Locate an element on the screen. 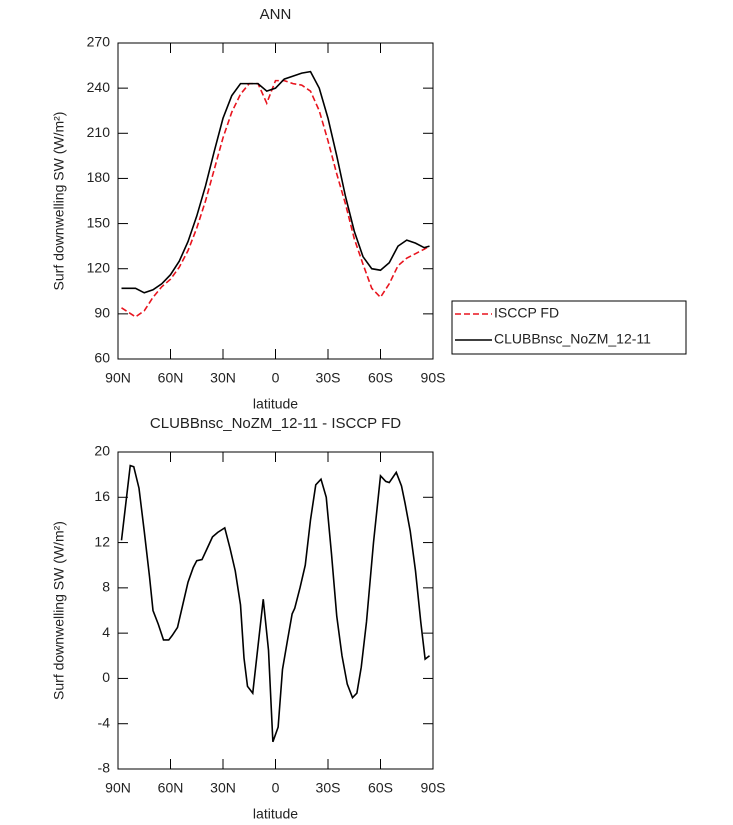 The height and width of the screenshot is (825, 733). y-tick-label: 8 is located at coordinates (106, 587).